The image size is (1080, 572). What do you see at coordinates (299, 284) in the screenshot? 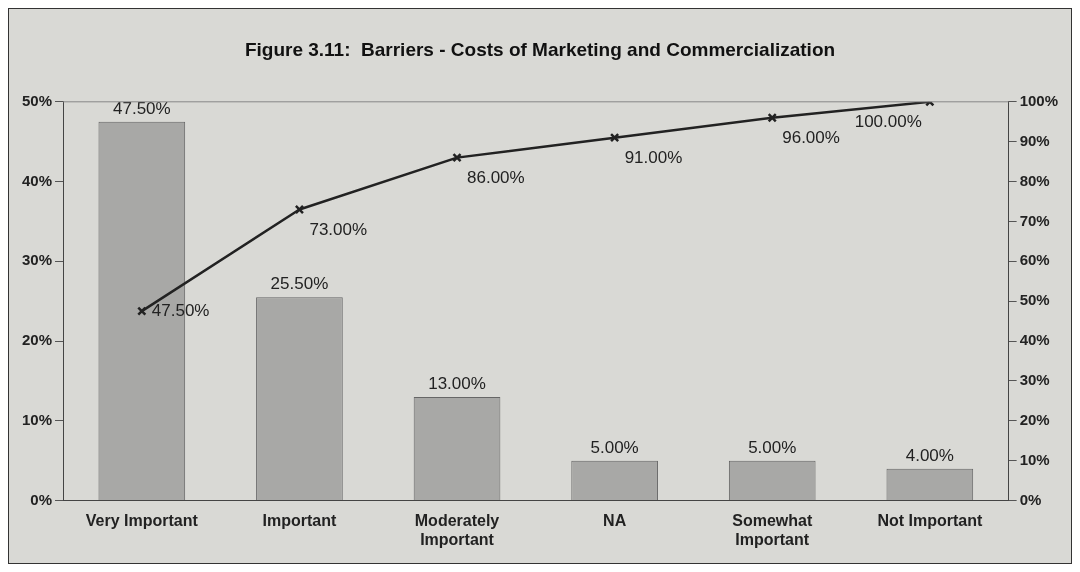
I see `data-label: 25.50%` at bounding box center [299, 284].